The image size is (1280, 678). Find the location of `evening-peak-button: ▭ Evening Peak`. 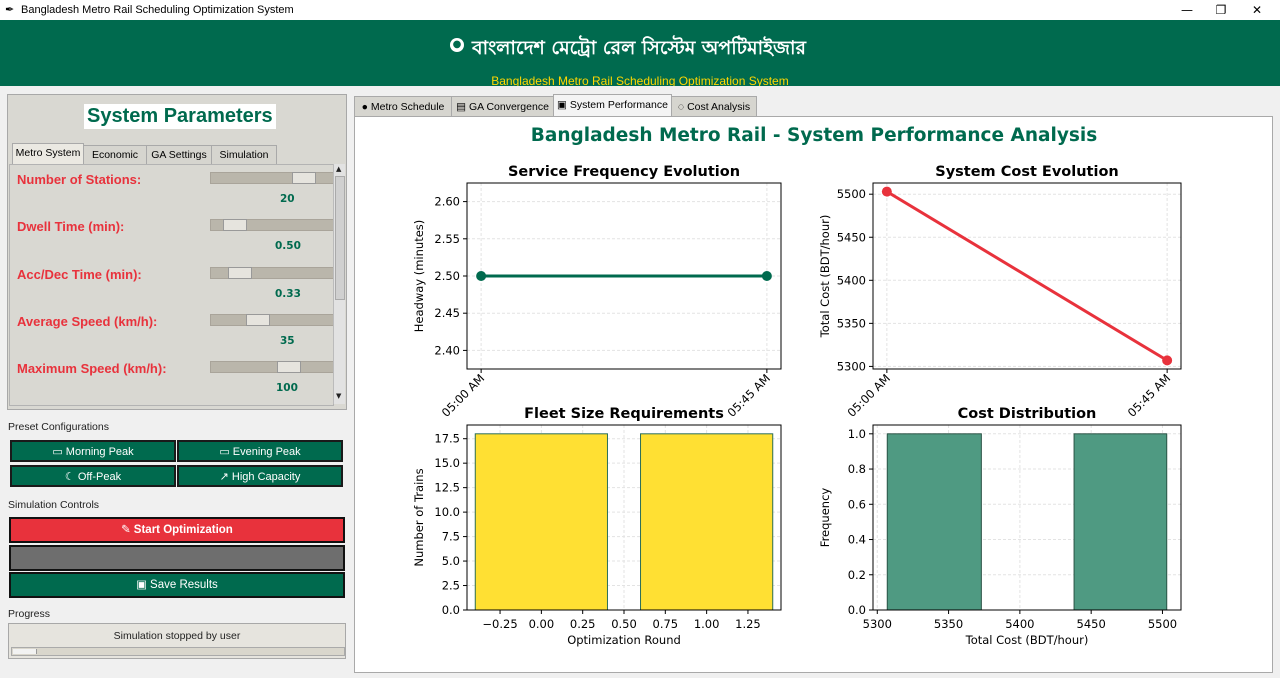

evening-peak-button: ▭ Evening Peak is located at coordinates (260, 451).